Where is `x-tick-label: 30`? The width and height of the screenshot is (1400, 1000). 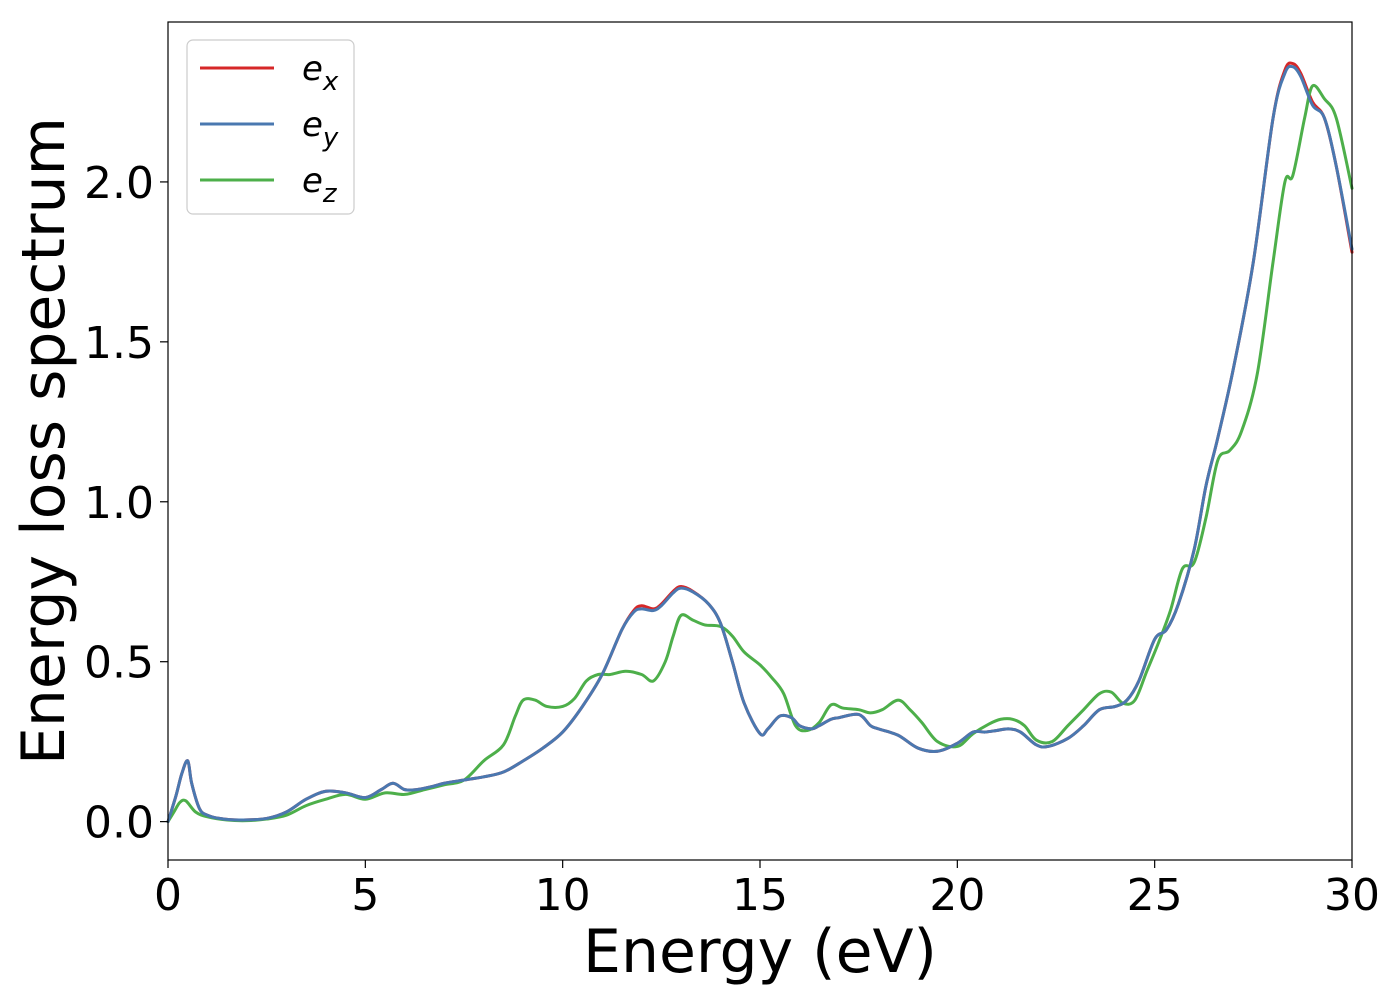
x-tick-label: 30 is located at coordinates (1352, 895).